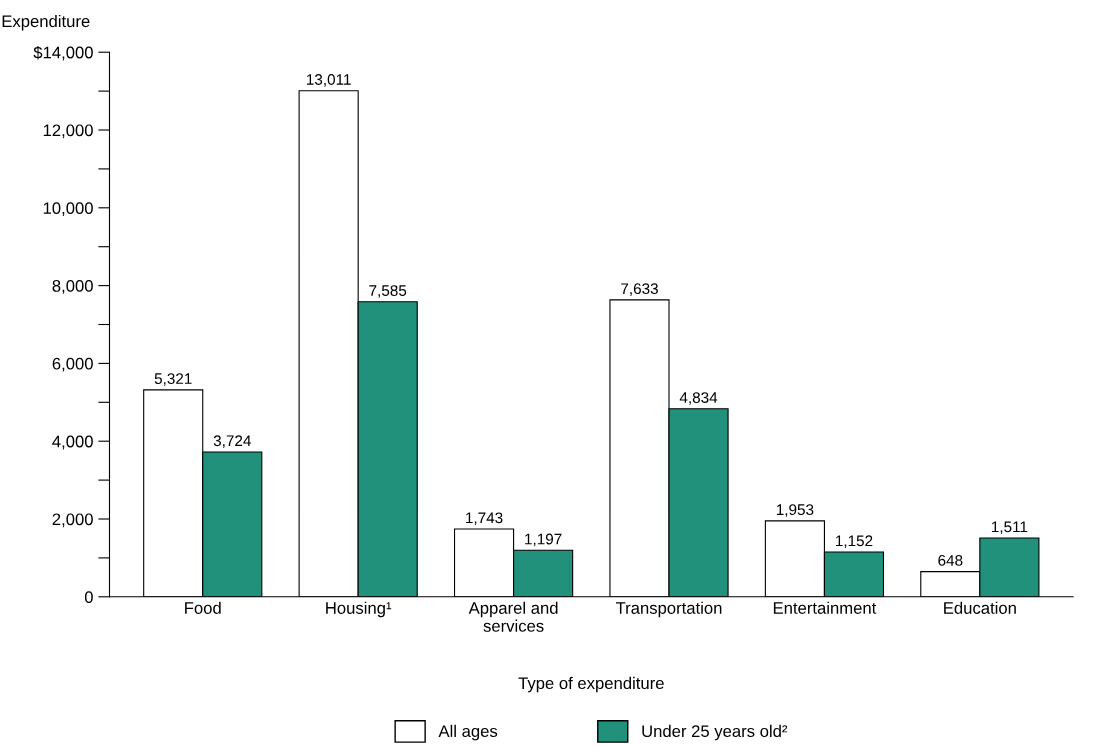  Describe the element at coordinates (854, 541) in the screenshot. I see `data-label: 1,152` at that location.